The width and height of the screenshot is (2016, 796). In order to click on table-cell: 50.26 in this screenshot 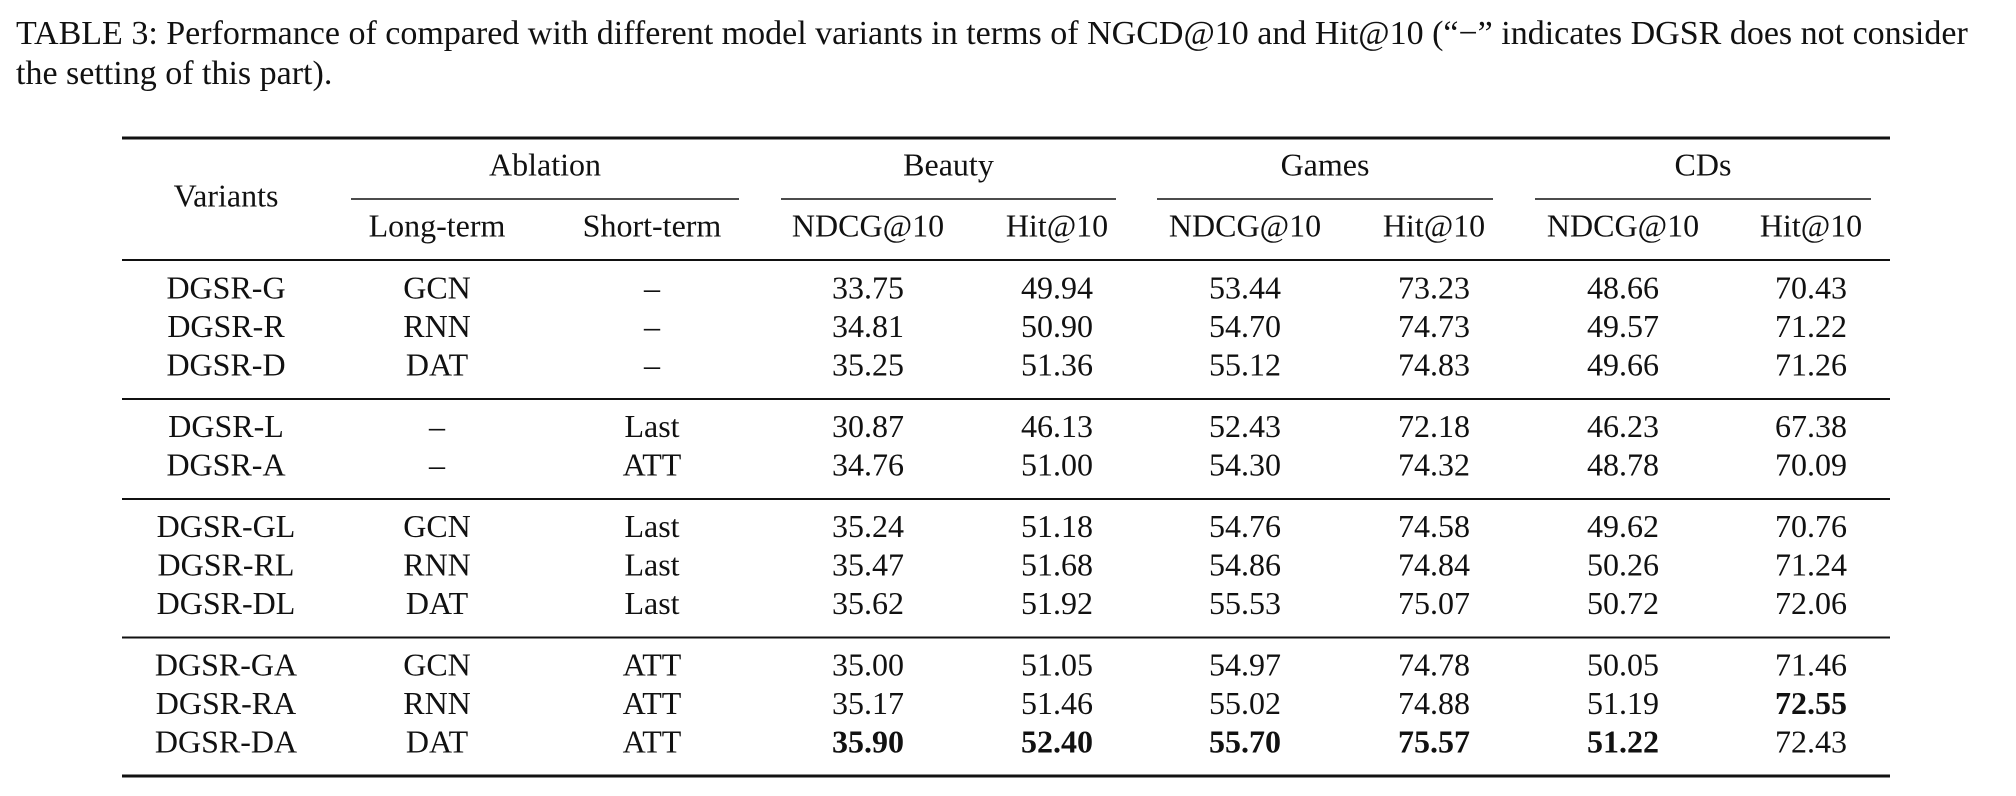, I will do `click(1623, 564)`.